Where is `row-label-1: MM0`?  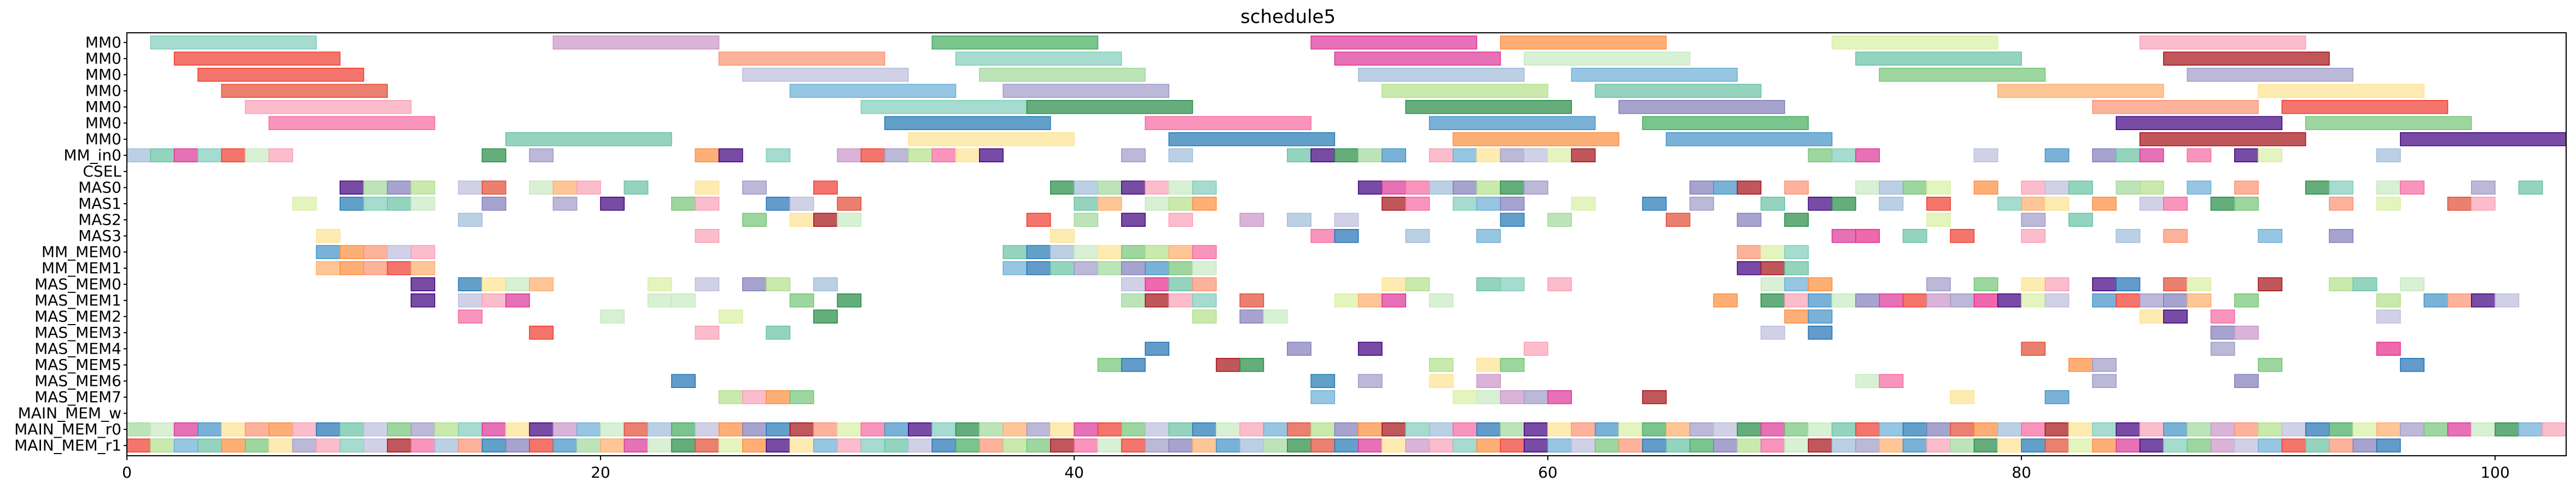 row-label-1: MM0 is located at coordinates (103, 58).